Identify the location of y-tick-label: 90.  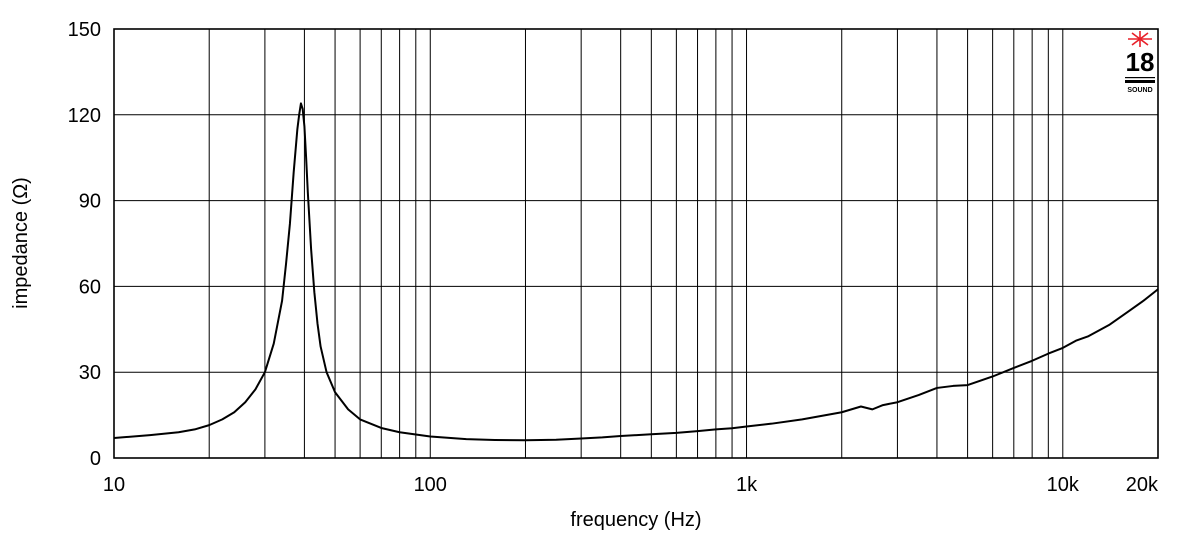
(90, 202).